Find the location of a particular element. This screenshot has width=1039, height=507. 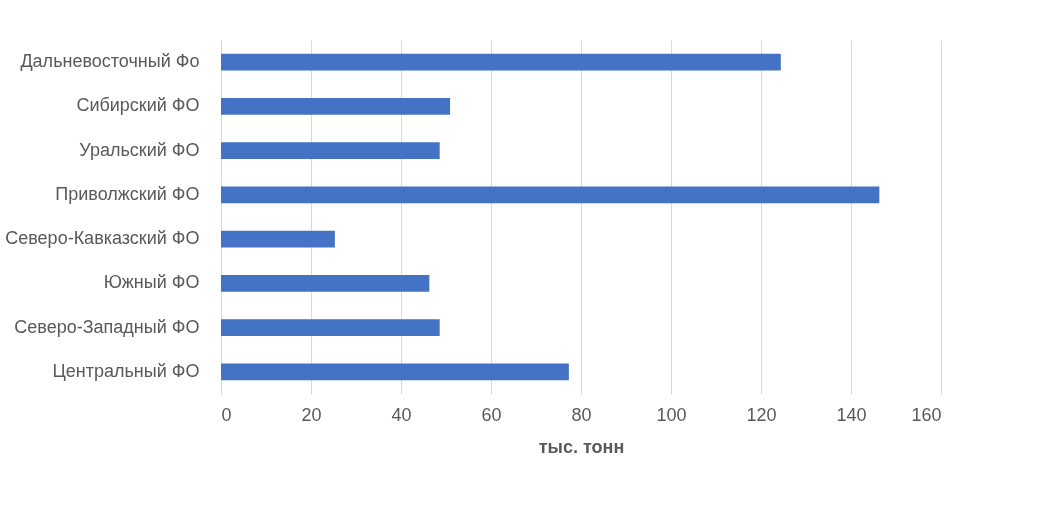

x-tick-label: 160 is located at coordinates (926, 414).